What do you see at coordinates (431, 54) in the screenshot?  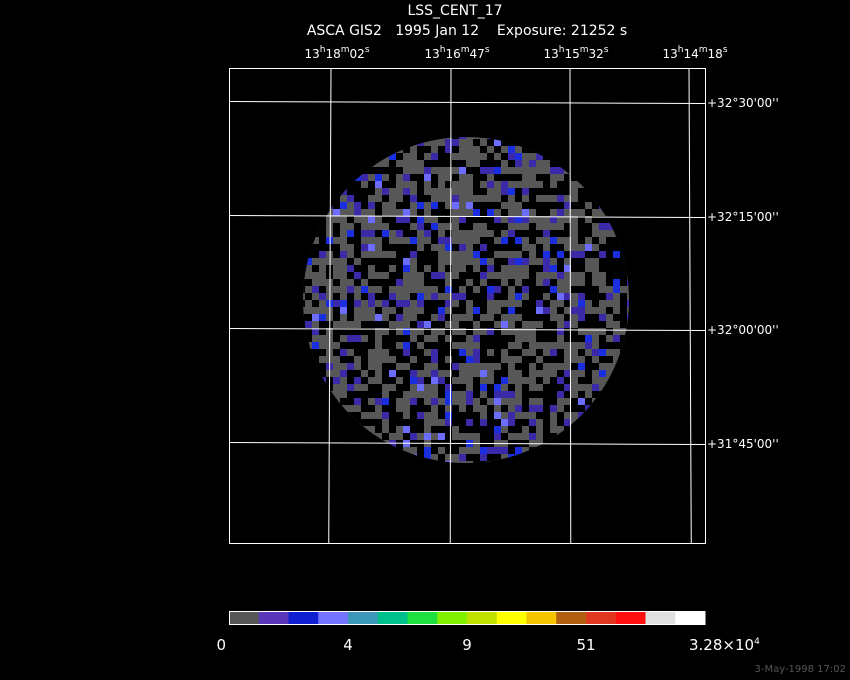 I see `label-part: 13` at bounding box center [431, 54].